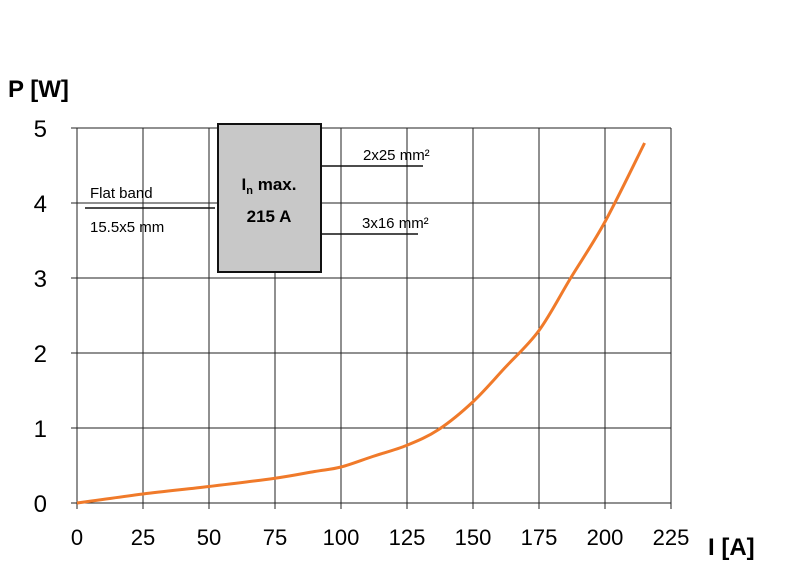 The height and width of the screenshot is (566, 800). I want to click on x-tick-label: 200, so click(605, 537).